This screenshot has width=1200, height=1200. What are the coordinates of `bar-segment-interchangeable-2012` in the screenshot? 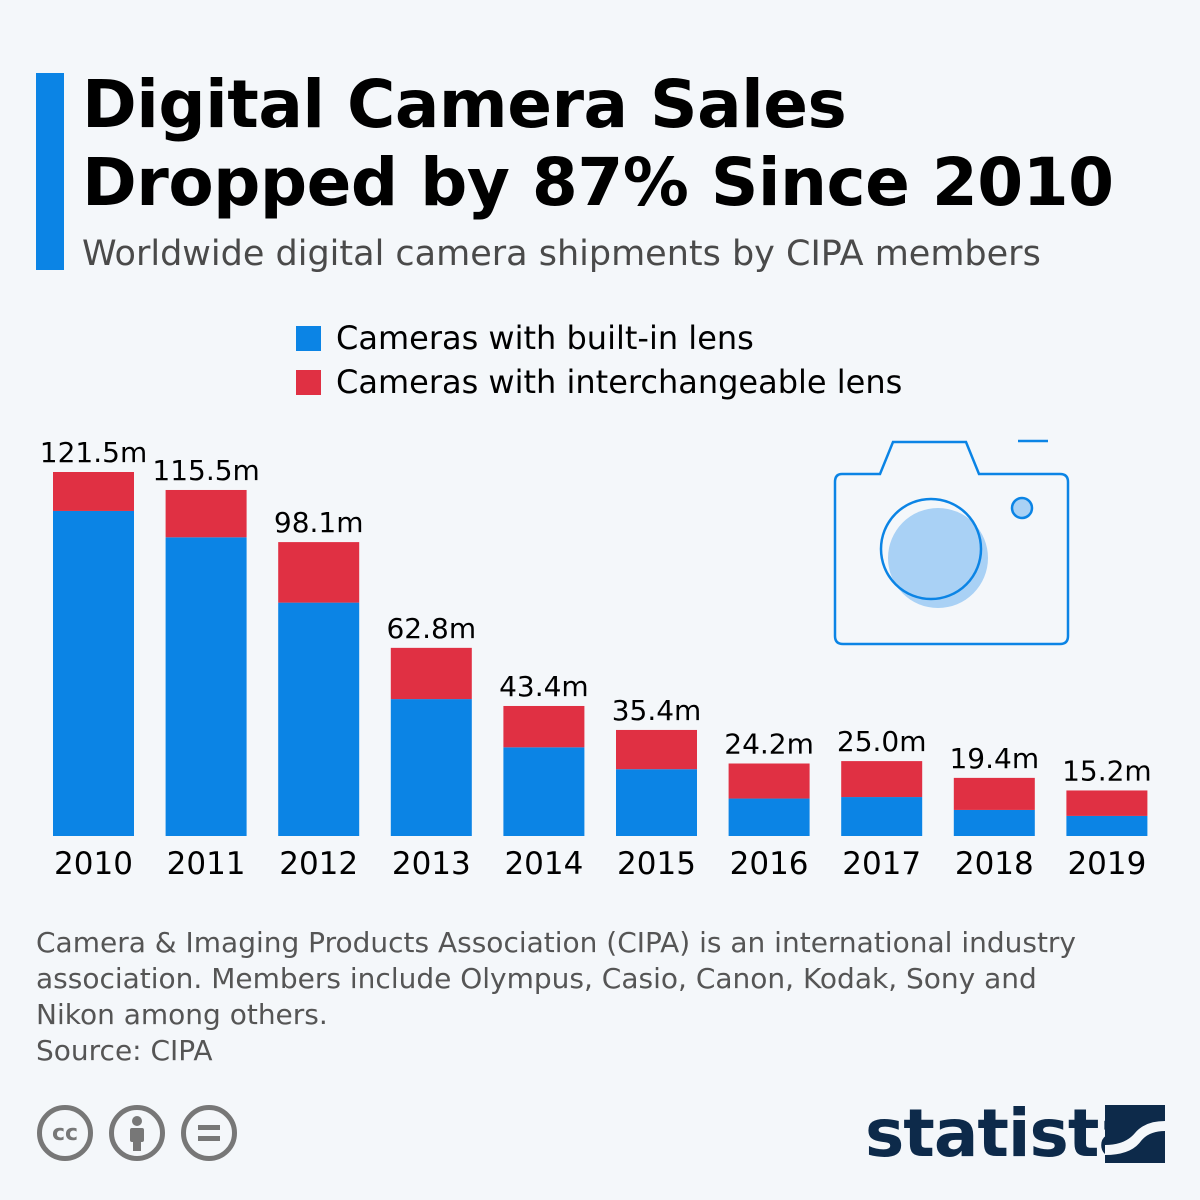 It's located at (319, 572).